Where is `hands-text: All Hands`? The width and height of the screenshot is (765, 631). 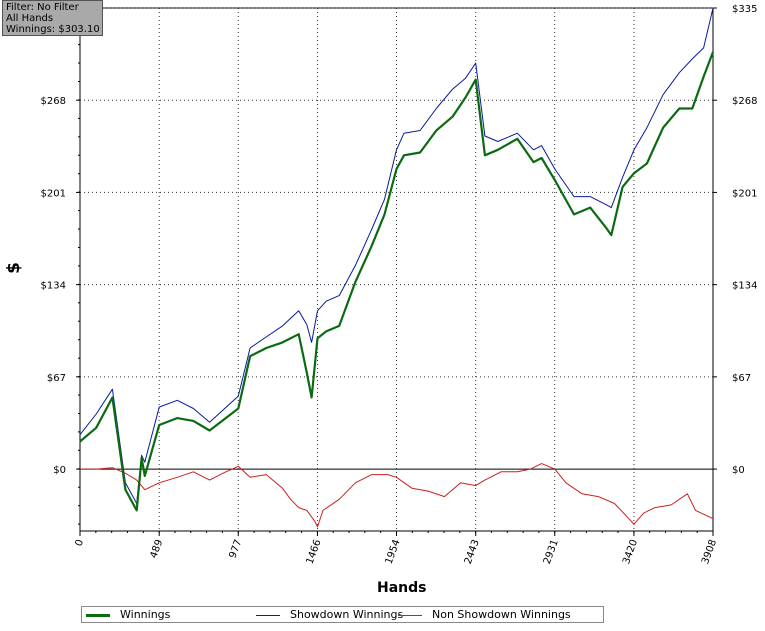 hands-text: All Hands is located at coordinates (30, 18).